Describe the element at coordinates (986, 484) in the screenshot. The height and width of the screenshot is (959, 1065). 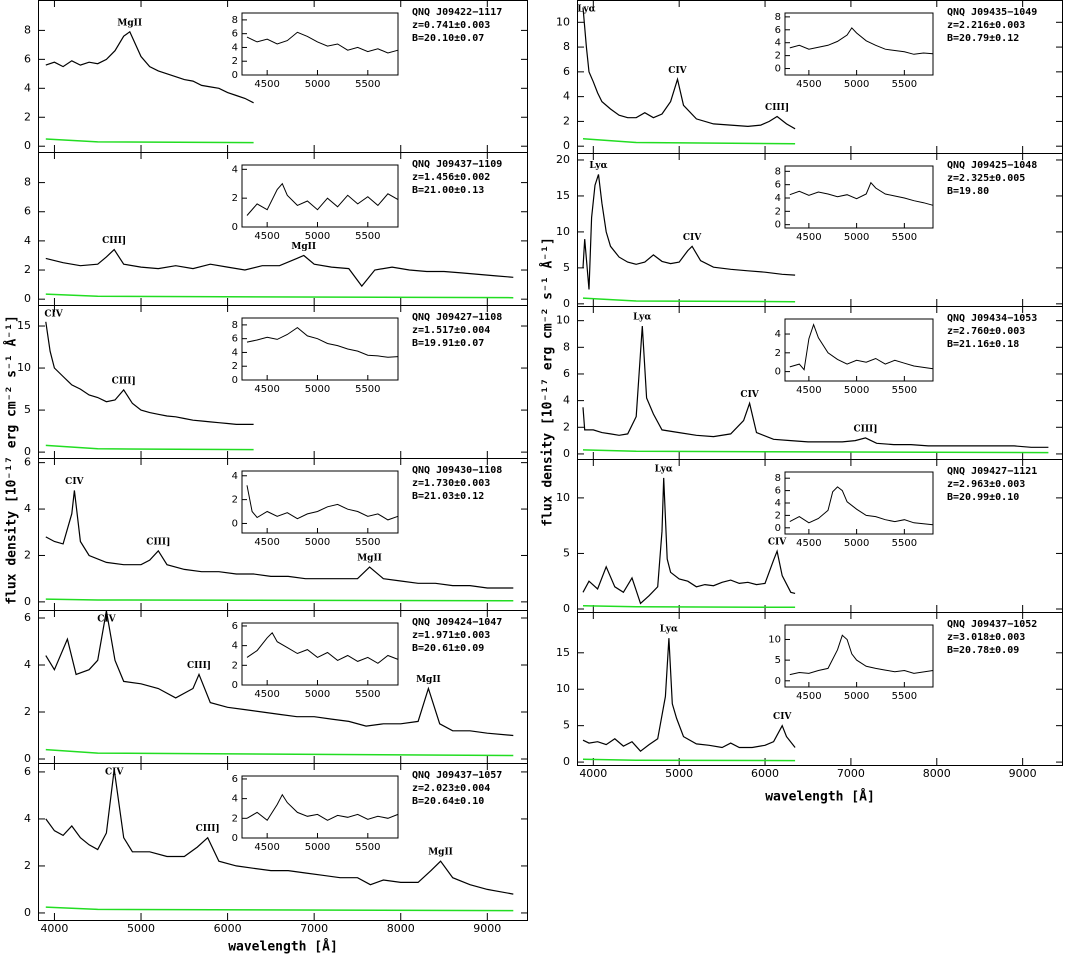
I see `redshift: z=2.963±0.003` at that location.